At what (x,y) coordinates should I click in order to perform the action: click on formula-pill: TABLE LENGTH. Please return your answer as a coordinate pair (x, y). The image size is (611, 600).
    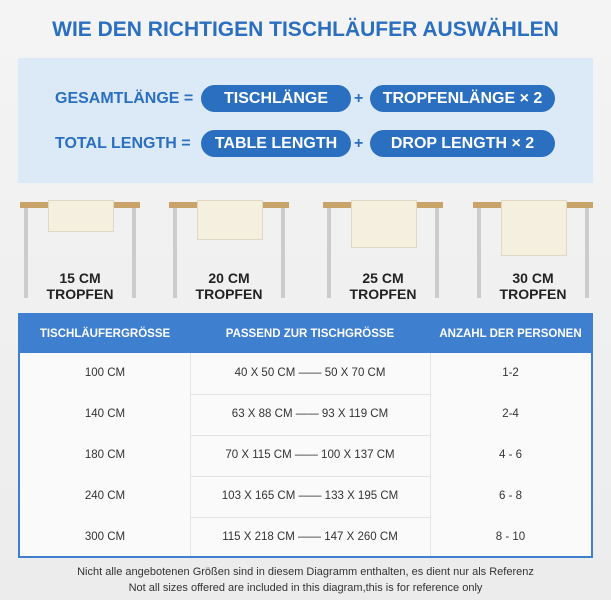
    Looking at the image, I should click on (276, 143).